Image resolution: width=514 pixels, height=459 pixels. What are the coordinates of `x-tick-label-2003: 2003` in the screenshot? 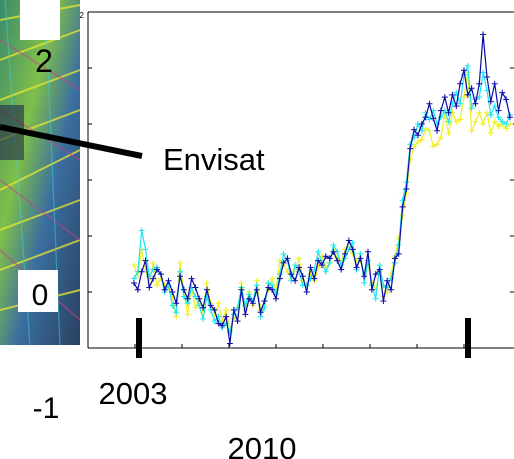 It's located at (133, 393).